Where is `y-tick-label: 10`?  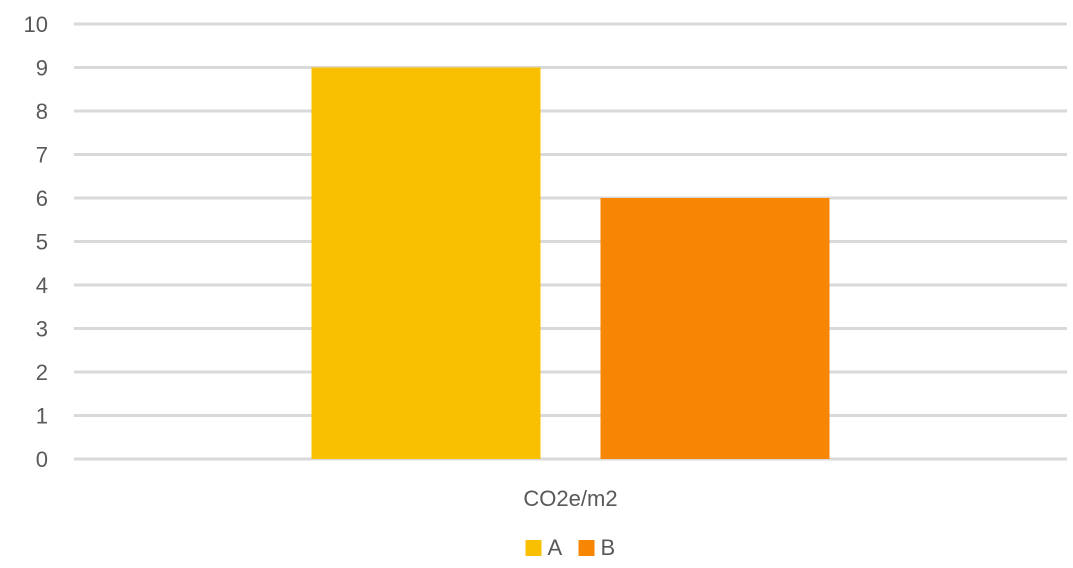
y-tick-label: 10 is located at coordinates (36, 24).